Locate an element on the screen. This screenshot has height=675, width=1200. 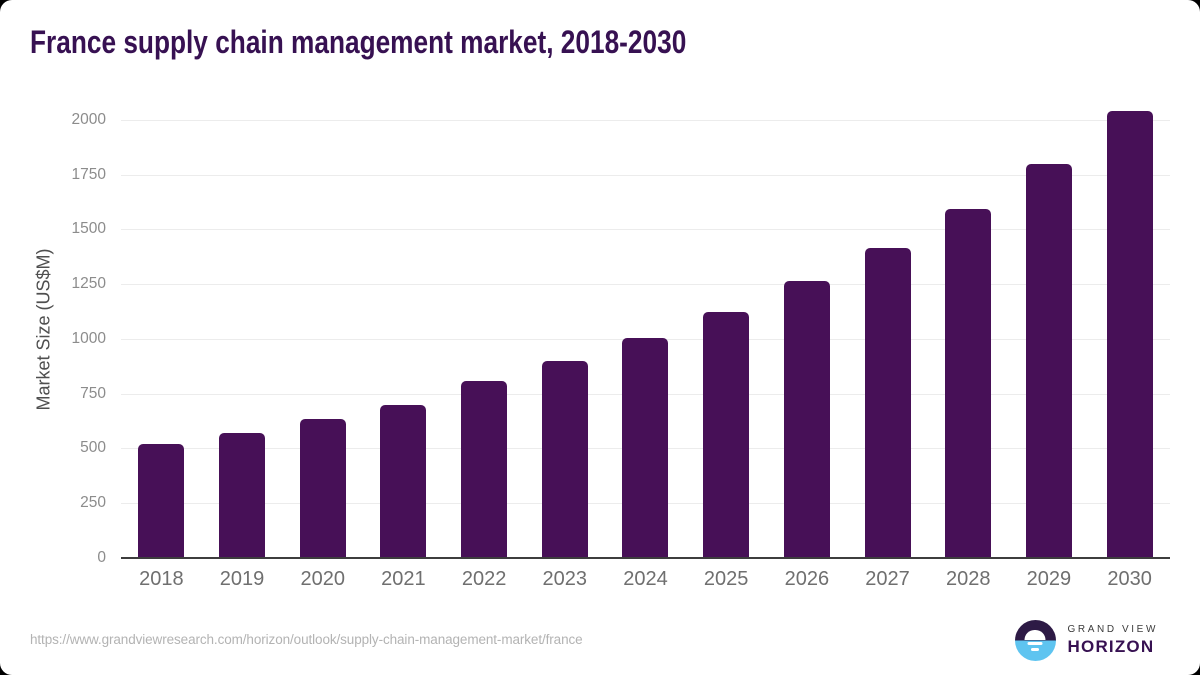
x-tick-label: 2019 is located at coordinates (242, 579).